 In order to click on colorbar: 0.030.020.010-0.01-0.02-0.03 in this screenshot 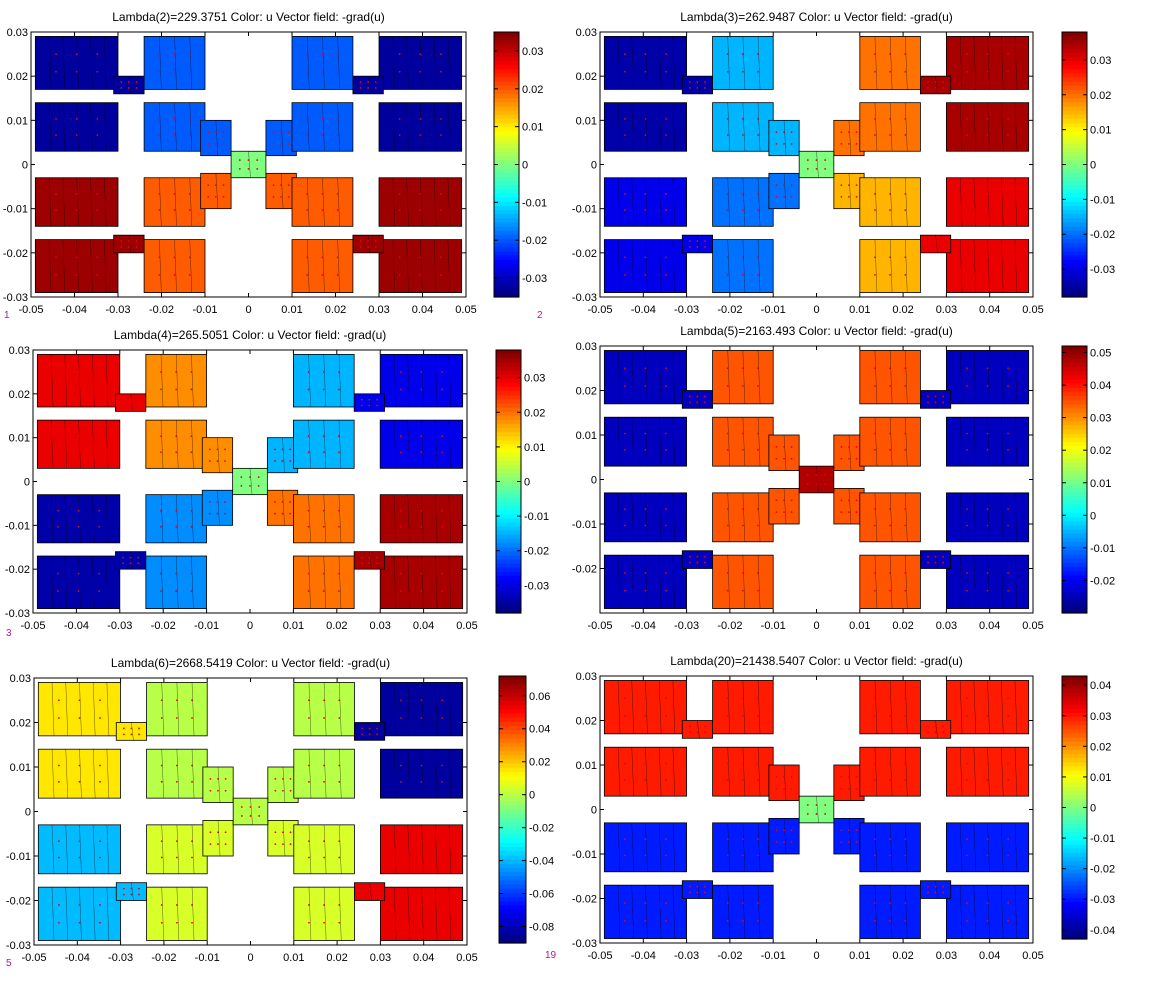, I will do `click(522, 481)`.